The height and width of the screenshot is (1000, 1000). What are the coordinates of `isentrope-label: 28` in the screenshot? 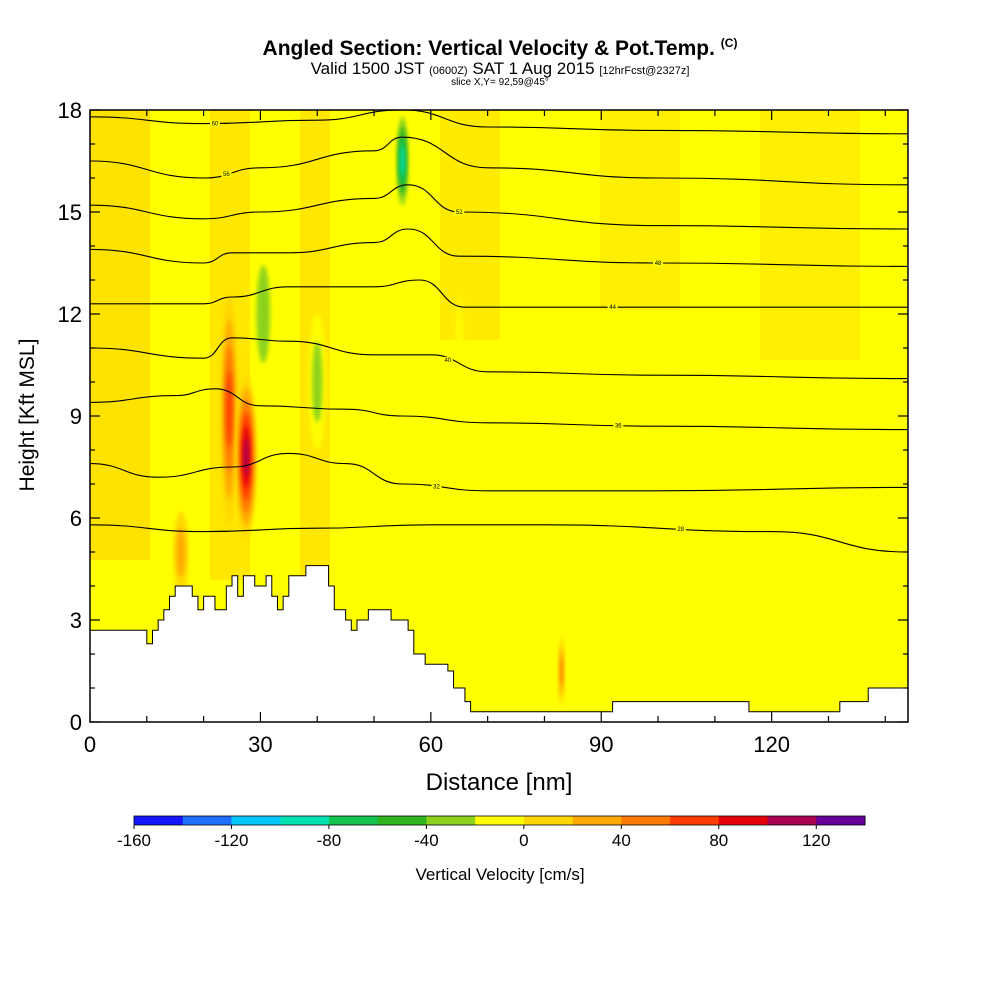 It's located at (680, 530).